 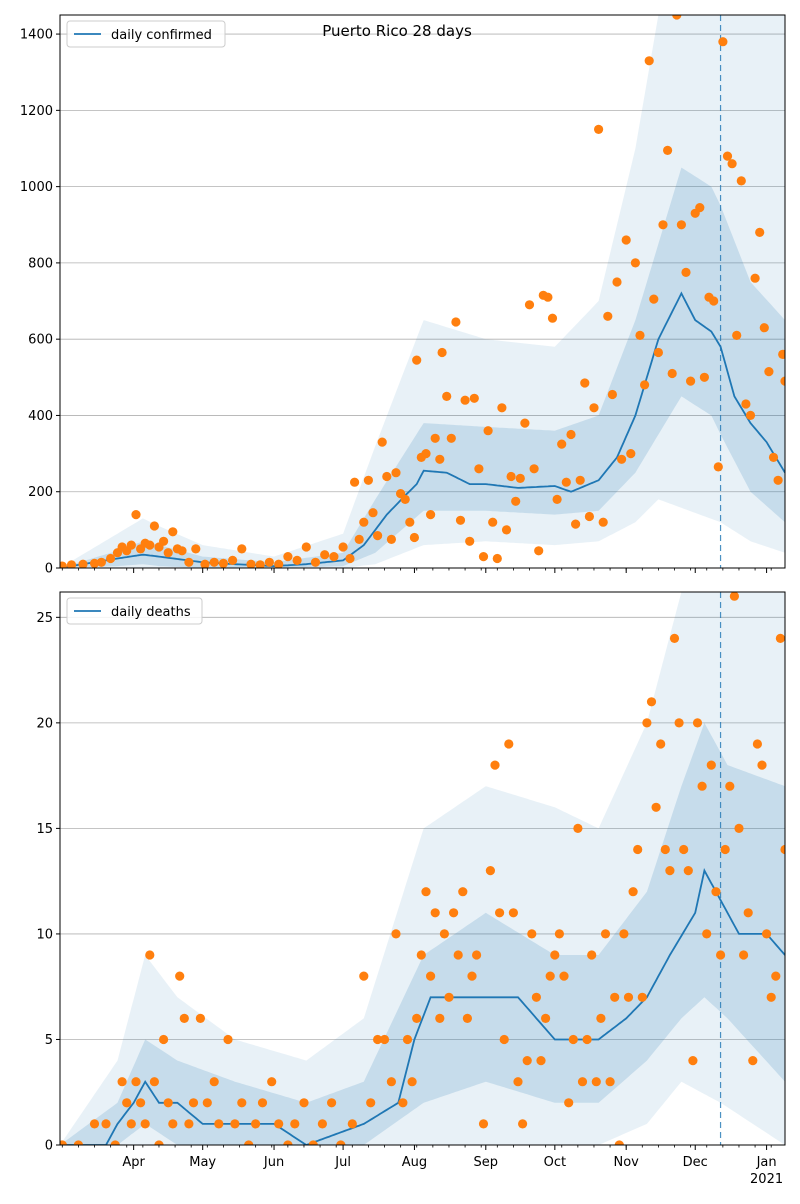 I want to click on y-tick-label: 15, so click(x=44, y=829).